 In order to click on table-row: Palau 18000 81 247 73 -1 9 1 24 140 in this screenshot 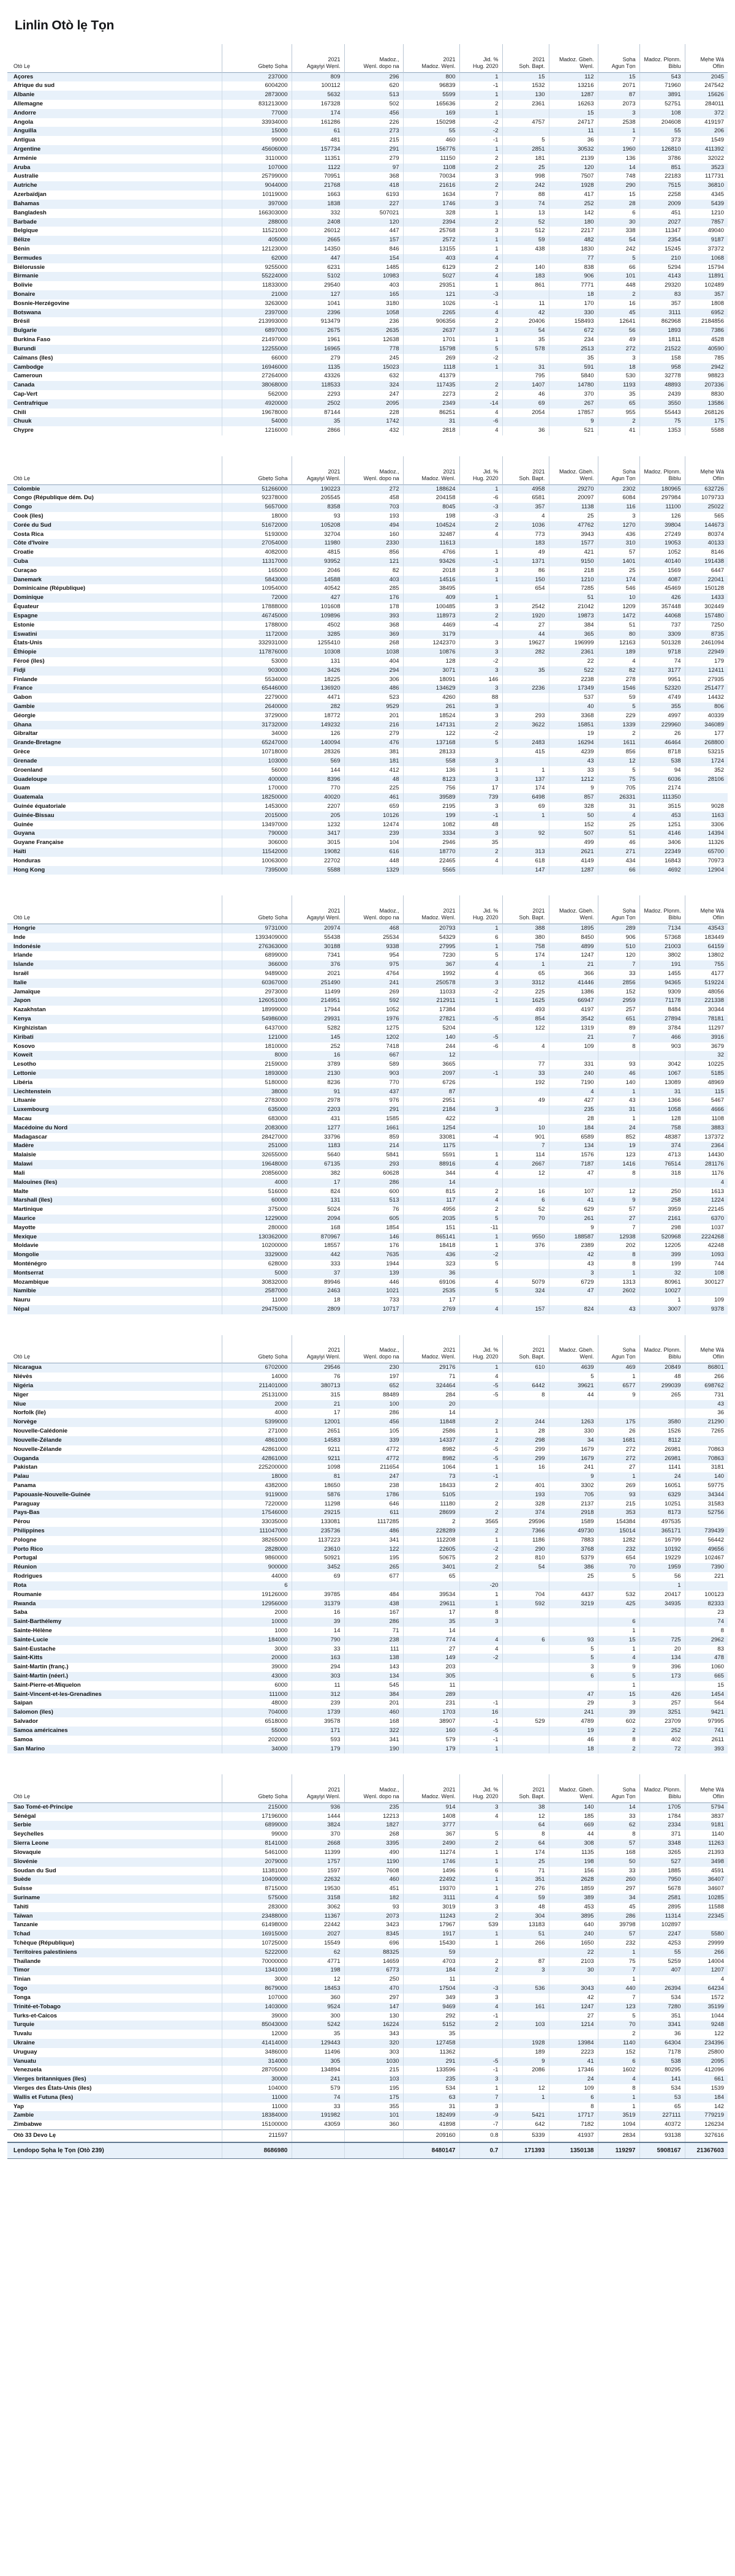, I will do `click(367, 1477)`.